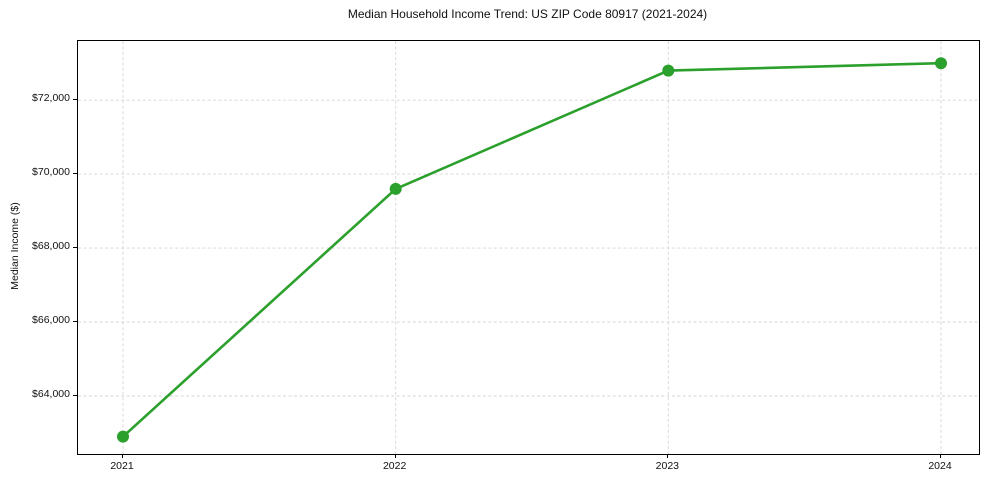 This screenshot has height=490, width=989. What do you see at coordinates (51, 320) in the screenshot?
I see `y-tick-label: $66,000` at bounding box center [51, 320].